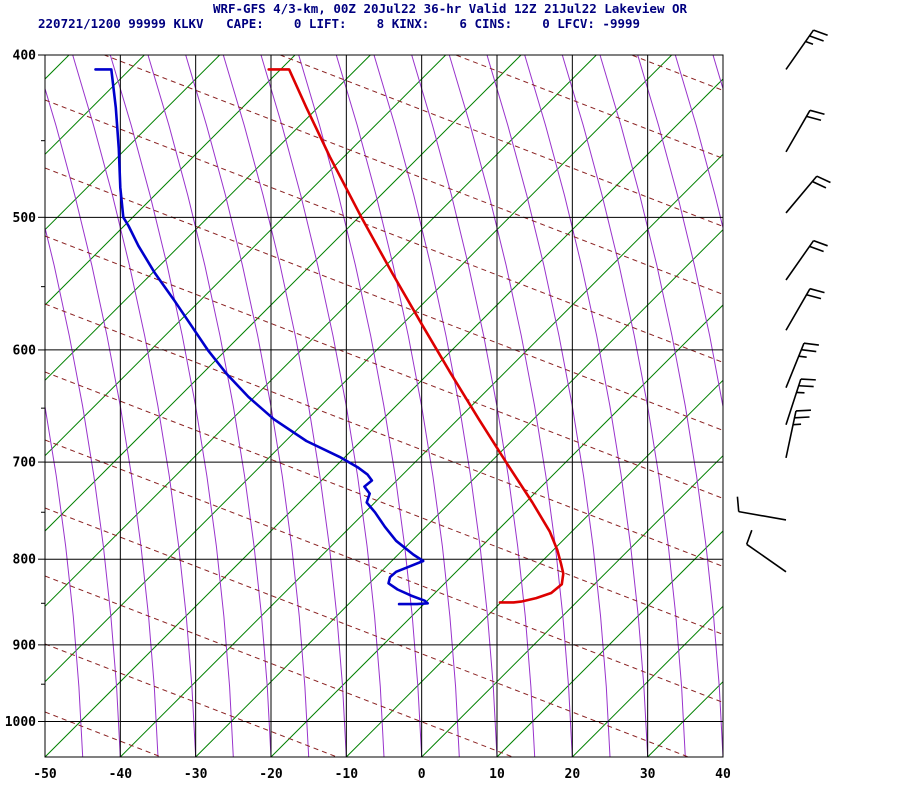 The image size is (900, 800). I want to click on temperature-axis-label: 0, so click(422, 774).